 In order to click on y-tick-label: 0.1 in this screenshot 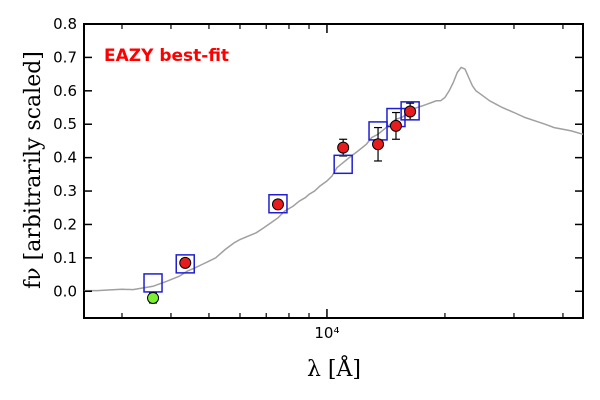, I will do `click(65, 258)`.